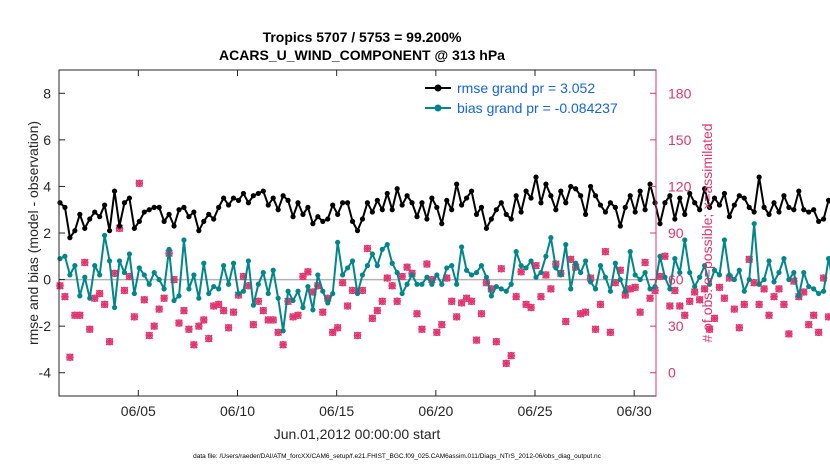 Image resolution: width=830 pixels, height=475 pixels. What do you see at coordinates (634, 411) in the screenshot?
I see `x-tick-label: 06/30` at bounding box center [634, 411].